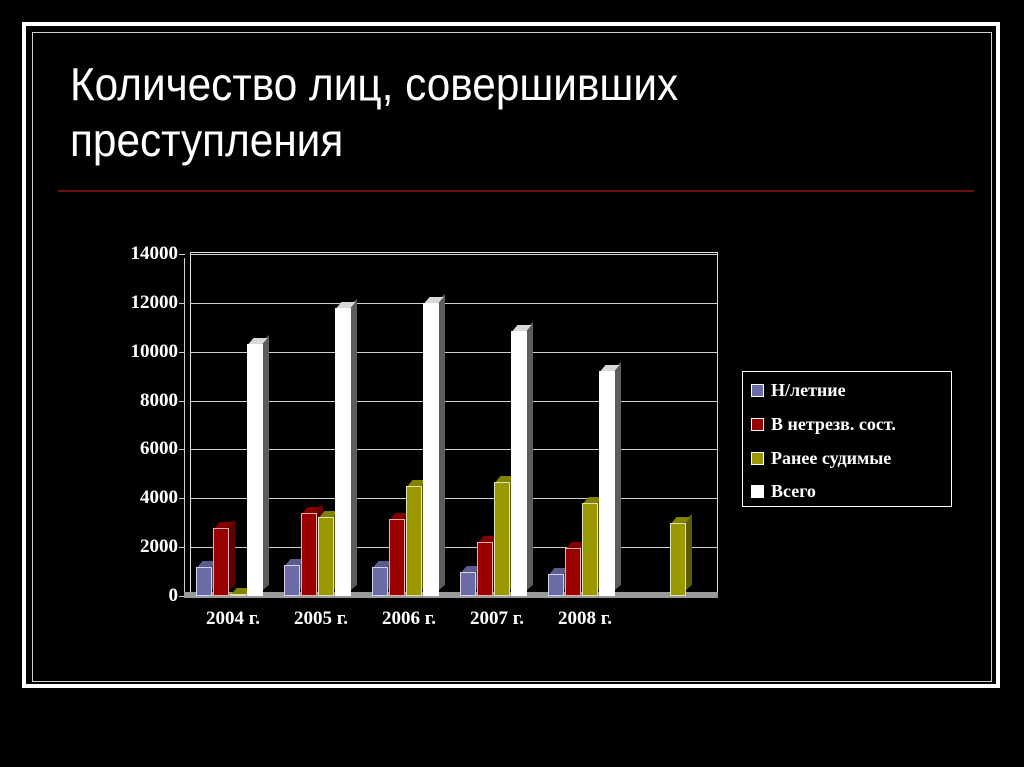 This screenshot has height=767, width=1024. I want to click on slide-title: Количество лиц, совершивших преступления, so click(475, 112).